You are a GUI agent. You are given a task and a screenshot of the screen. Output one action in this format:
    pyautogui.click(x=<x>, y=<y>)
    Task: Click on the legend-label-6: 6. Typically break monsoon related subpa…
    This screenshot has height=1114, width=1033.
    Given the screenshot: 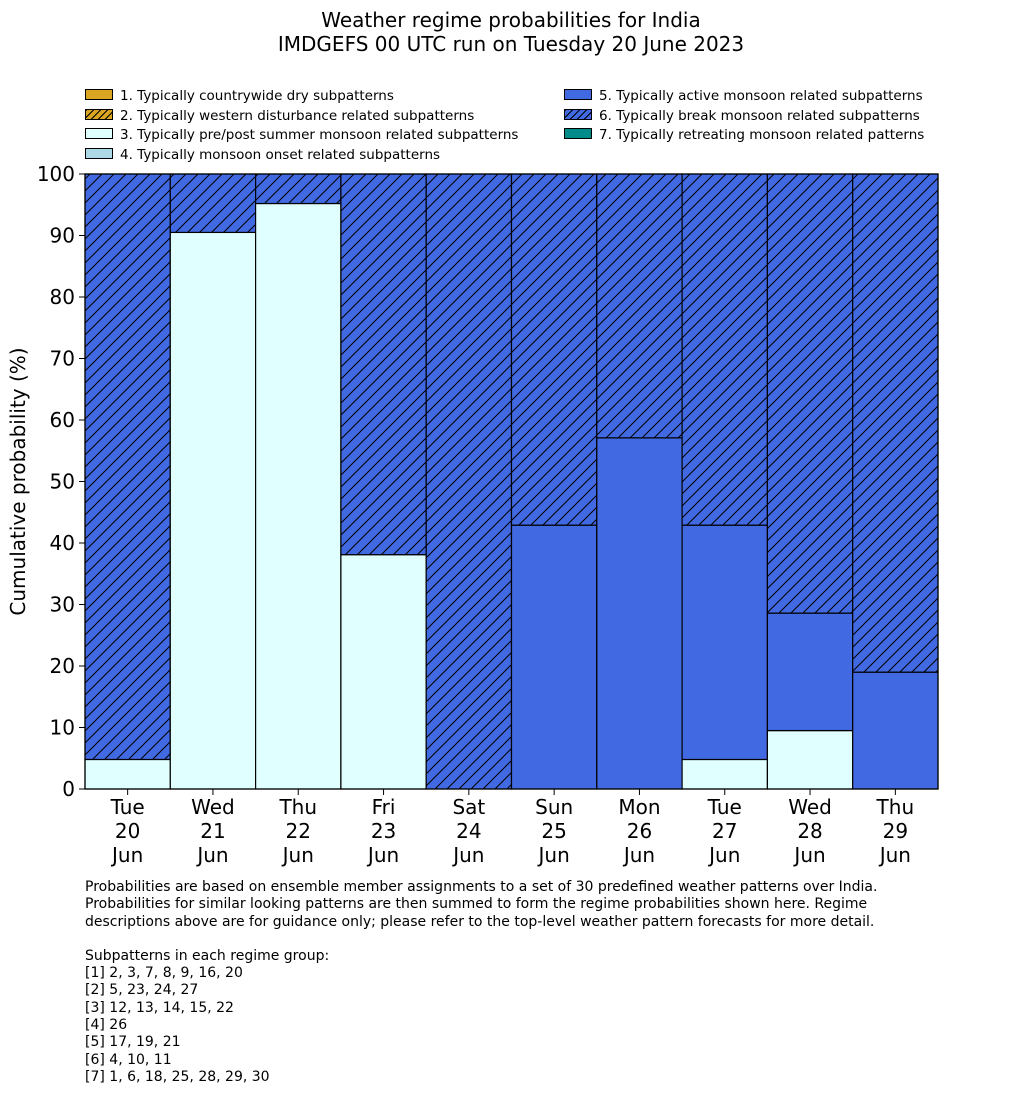 What is the action you would take?
    pyautogui.click(x=759, y=115)
    